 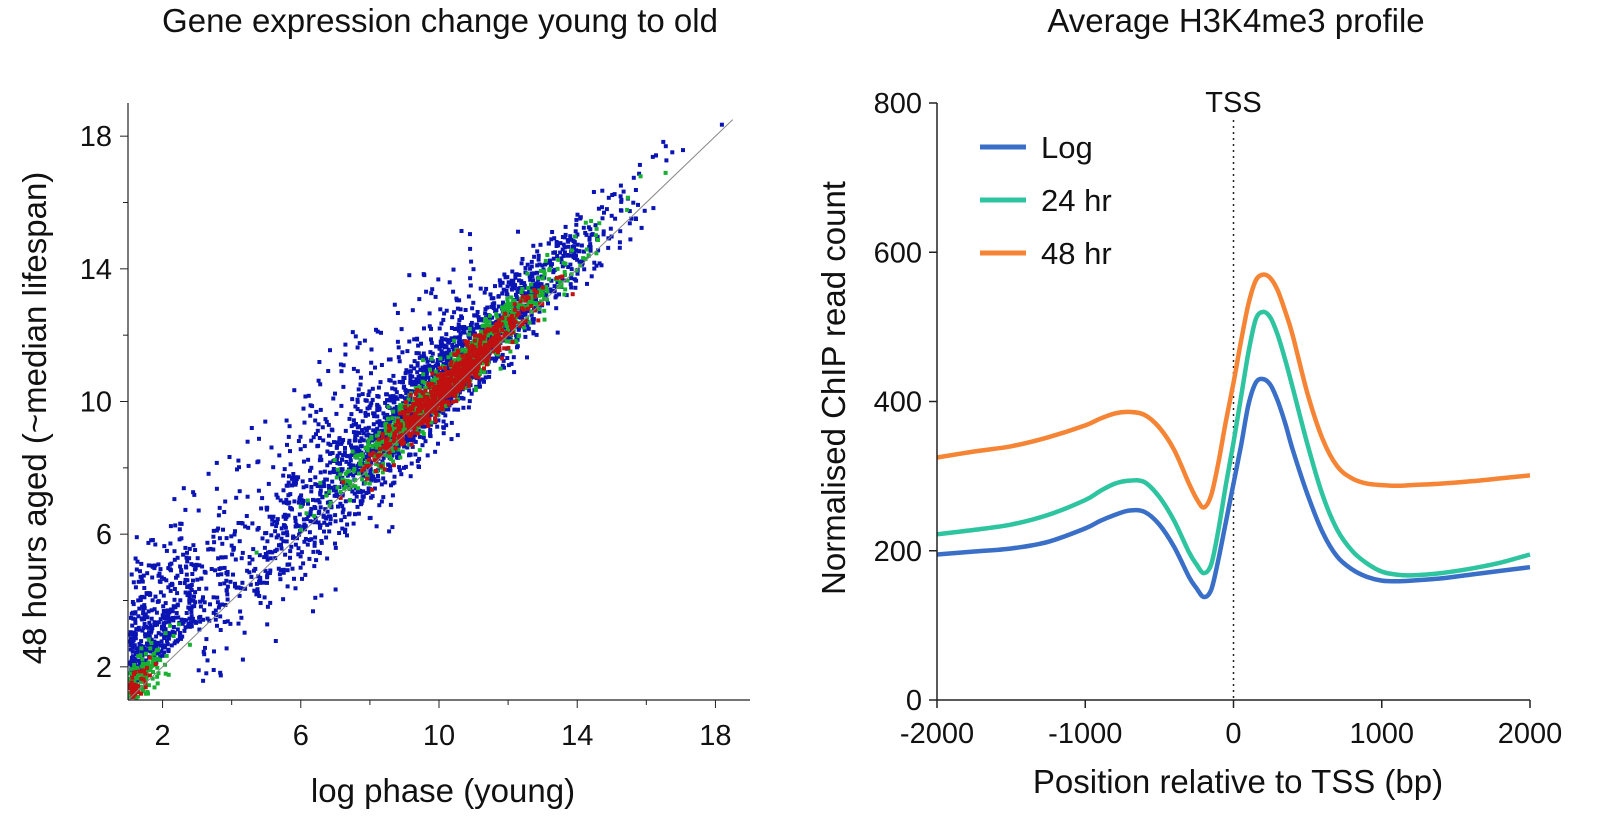 I want to click on line-x-tick-label: 0, so click(x=1233, y=734).